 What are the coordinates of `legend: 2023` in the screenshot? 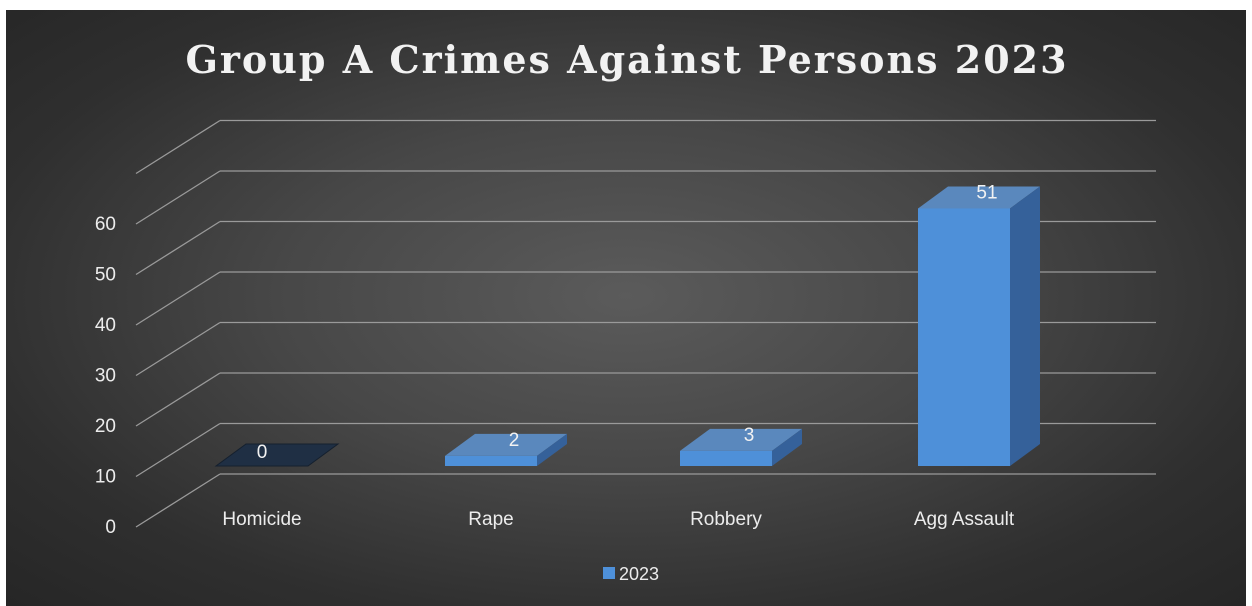 It's located at (631, 574).